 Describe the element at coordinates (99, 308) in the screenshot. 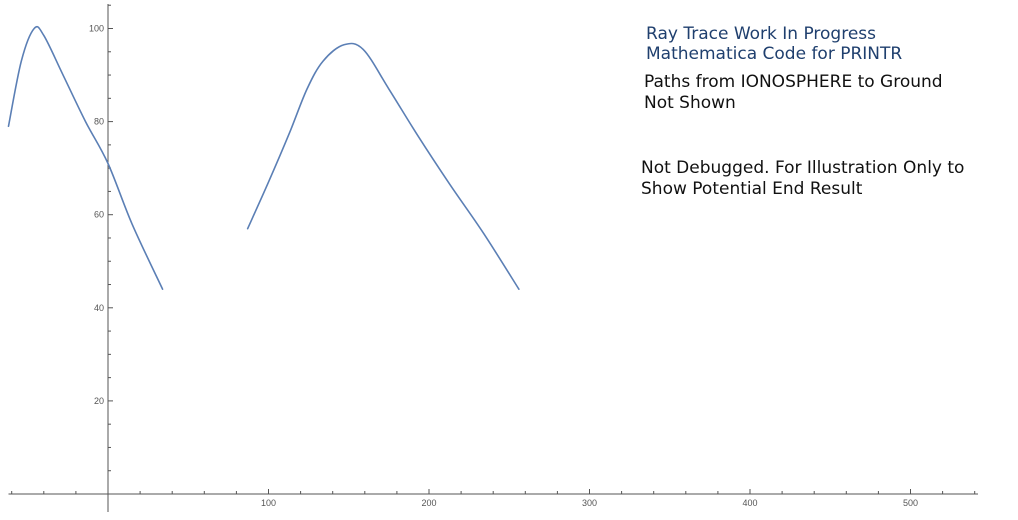

I see `y-tick-label: 40` at that location.